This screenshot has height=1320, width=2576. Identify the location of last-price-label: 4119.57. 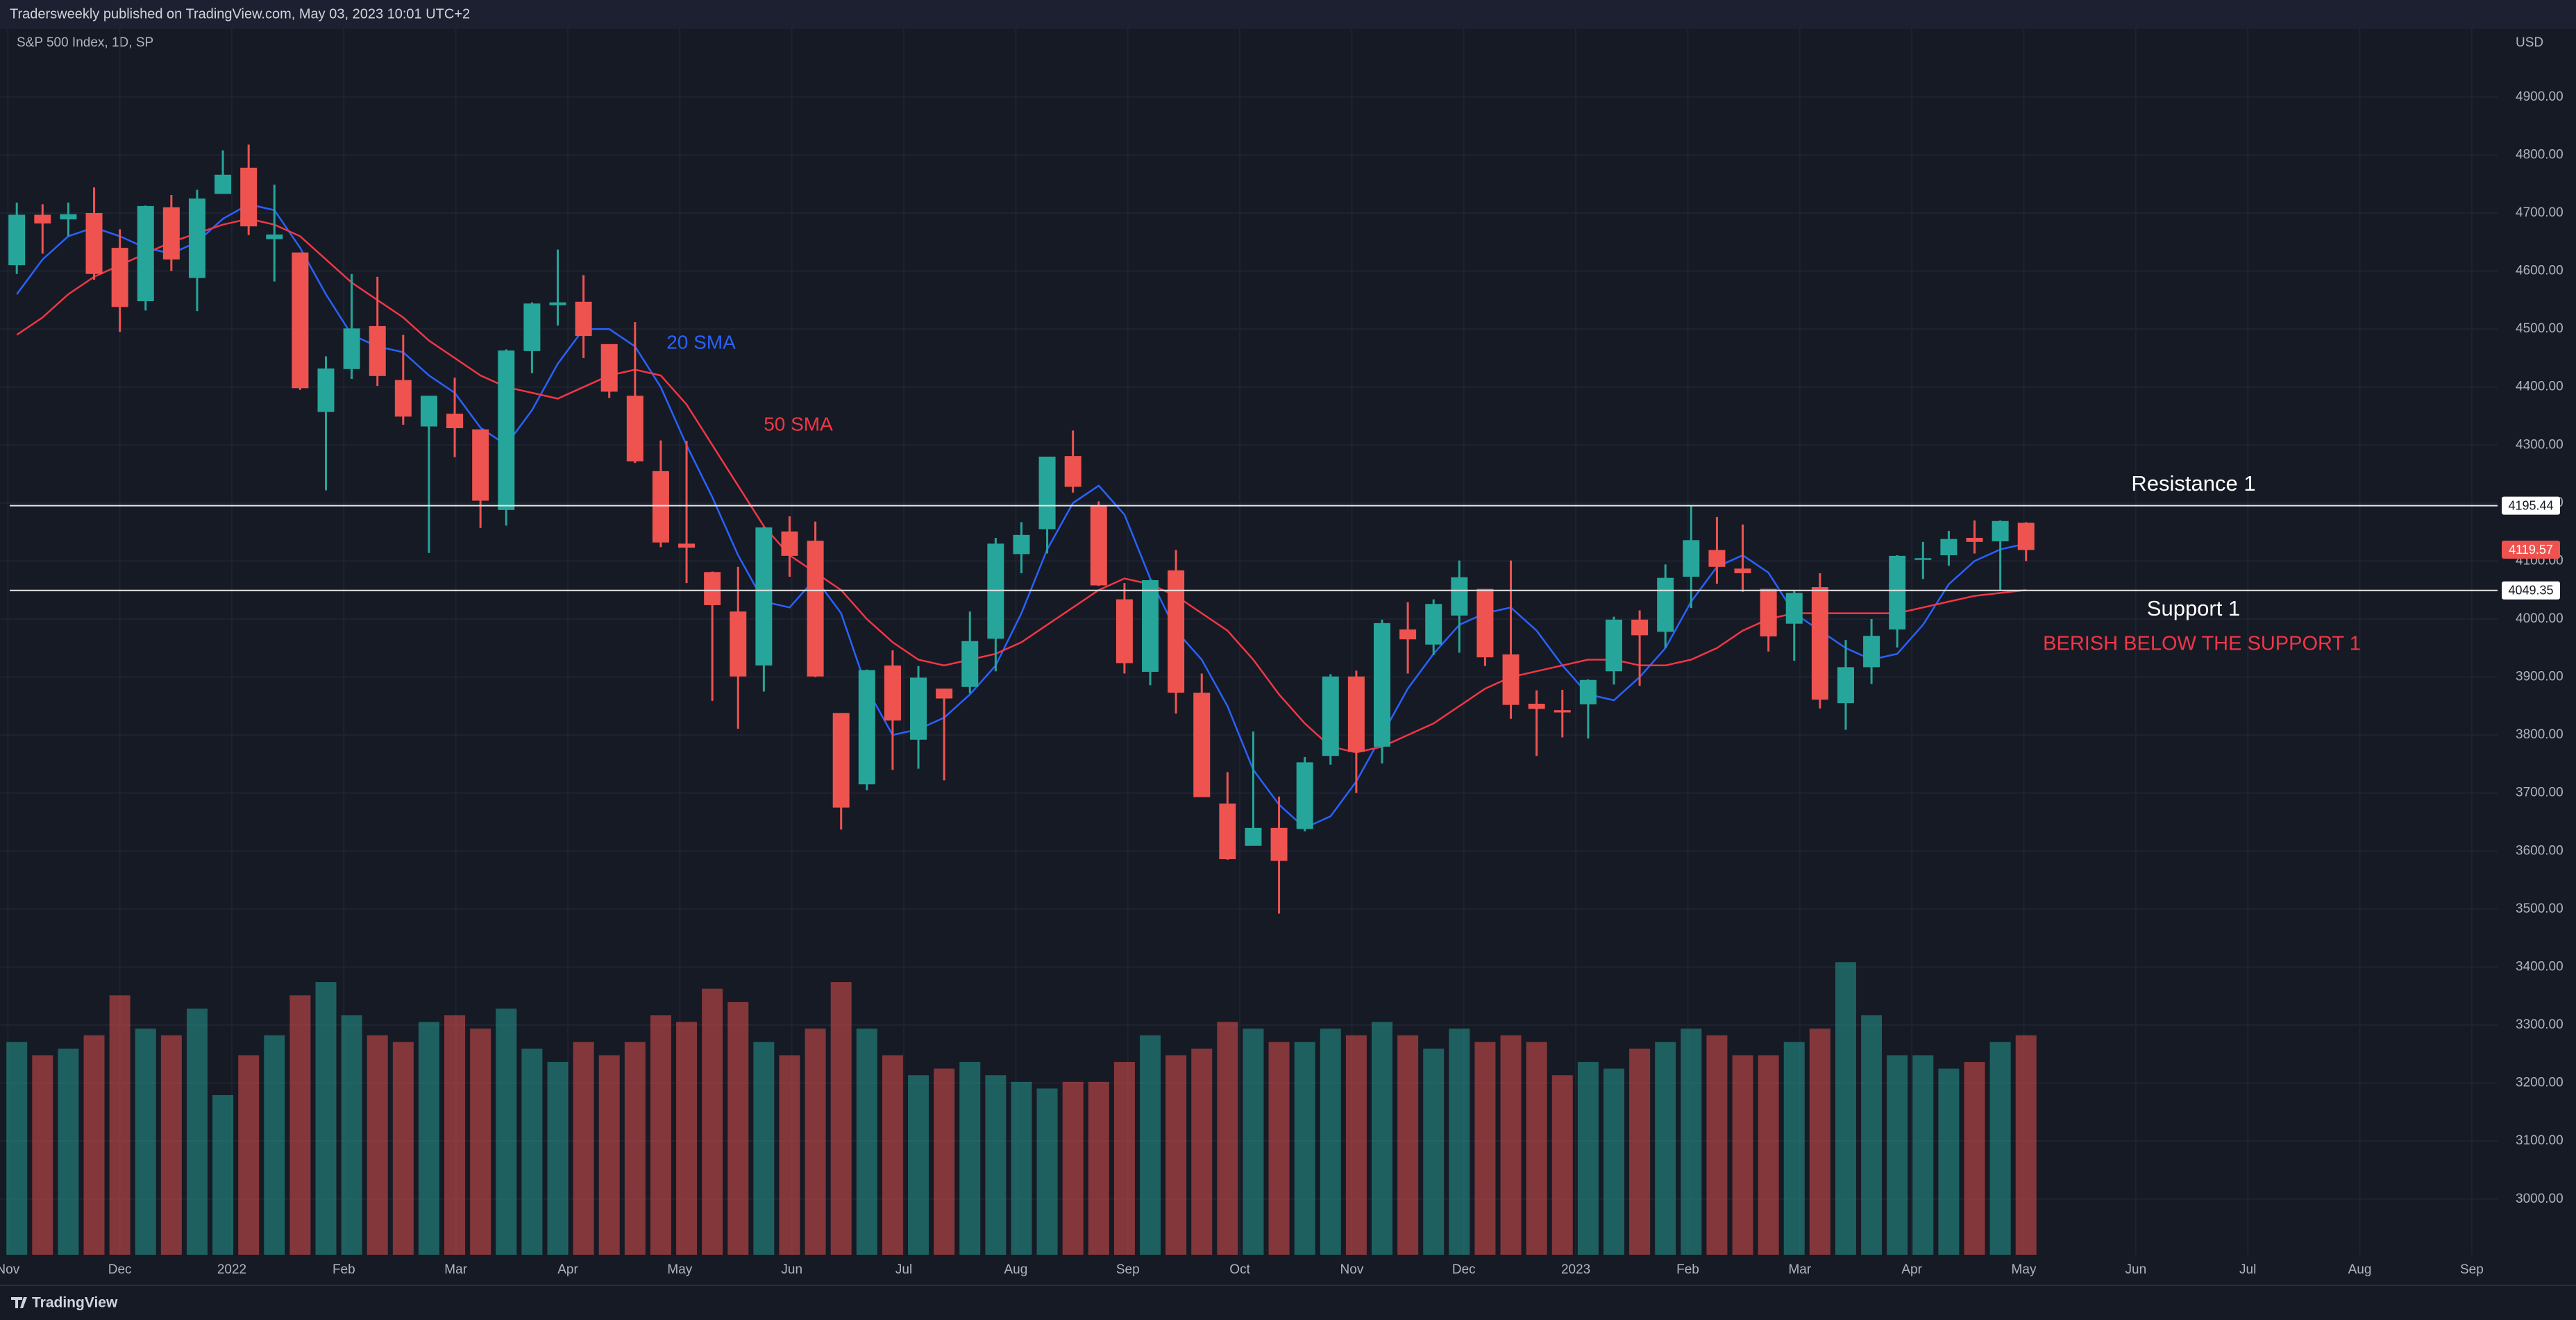
(2531, 550).